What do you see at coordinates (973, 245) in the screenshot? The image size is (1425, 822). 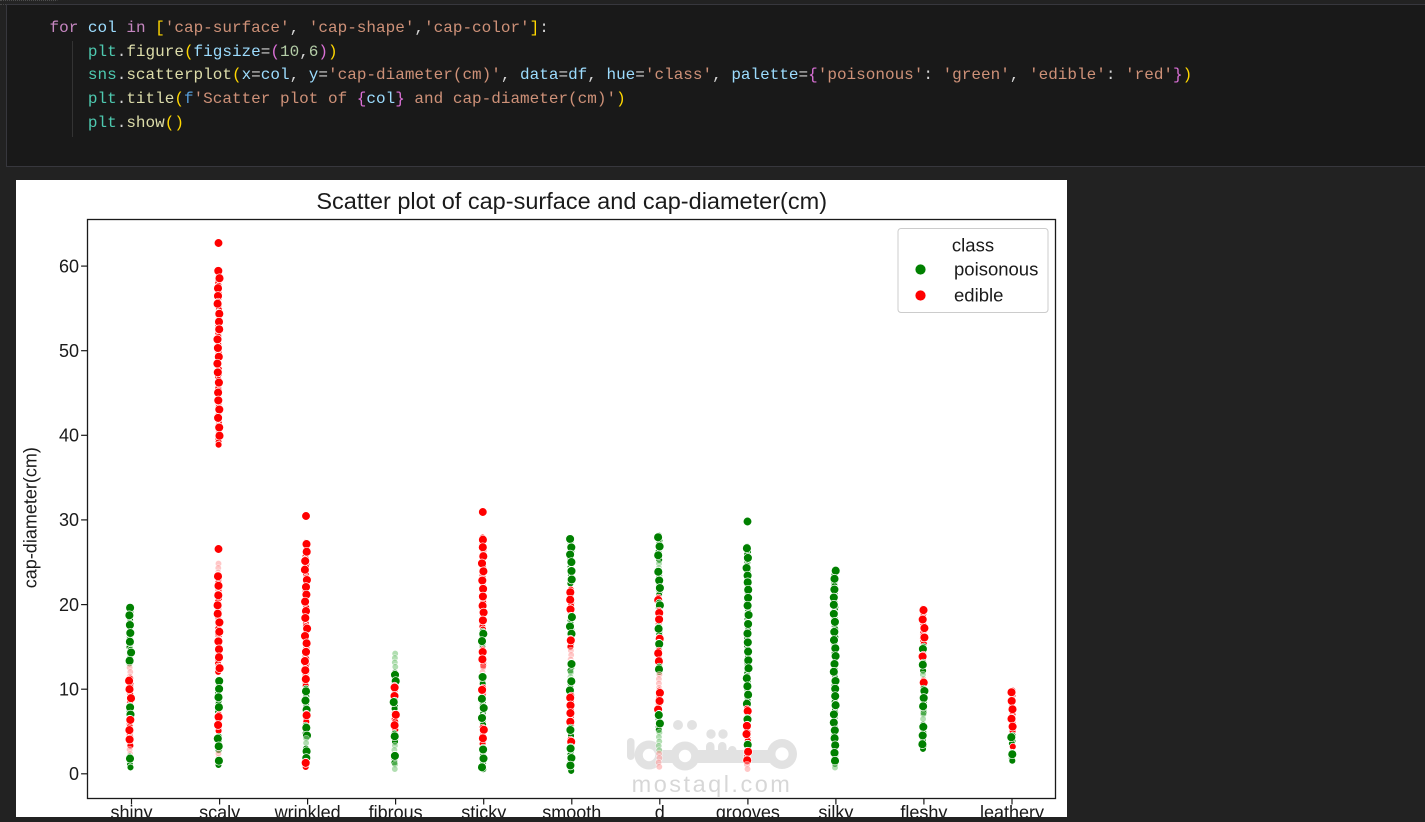 I see `svg-text: class` at bounding box center [973, 245].